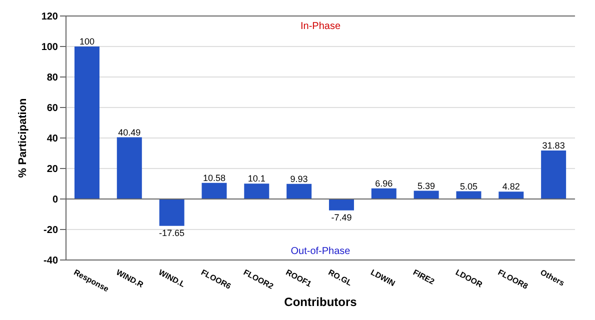 This screenshot has width=595, height=320. I want to click on x-axis-title: Contributors, so click(321, 302).